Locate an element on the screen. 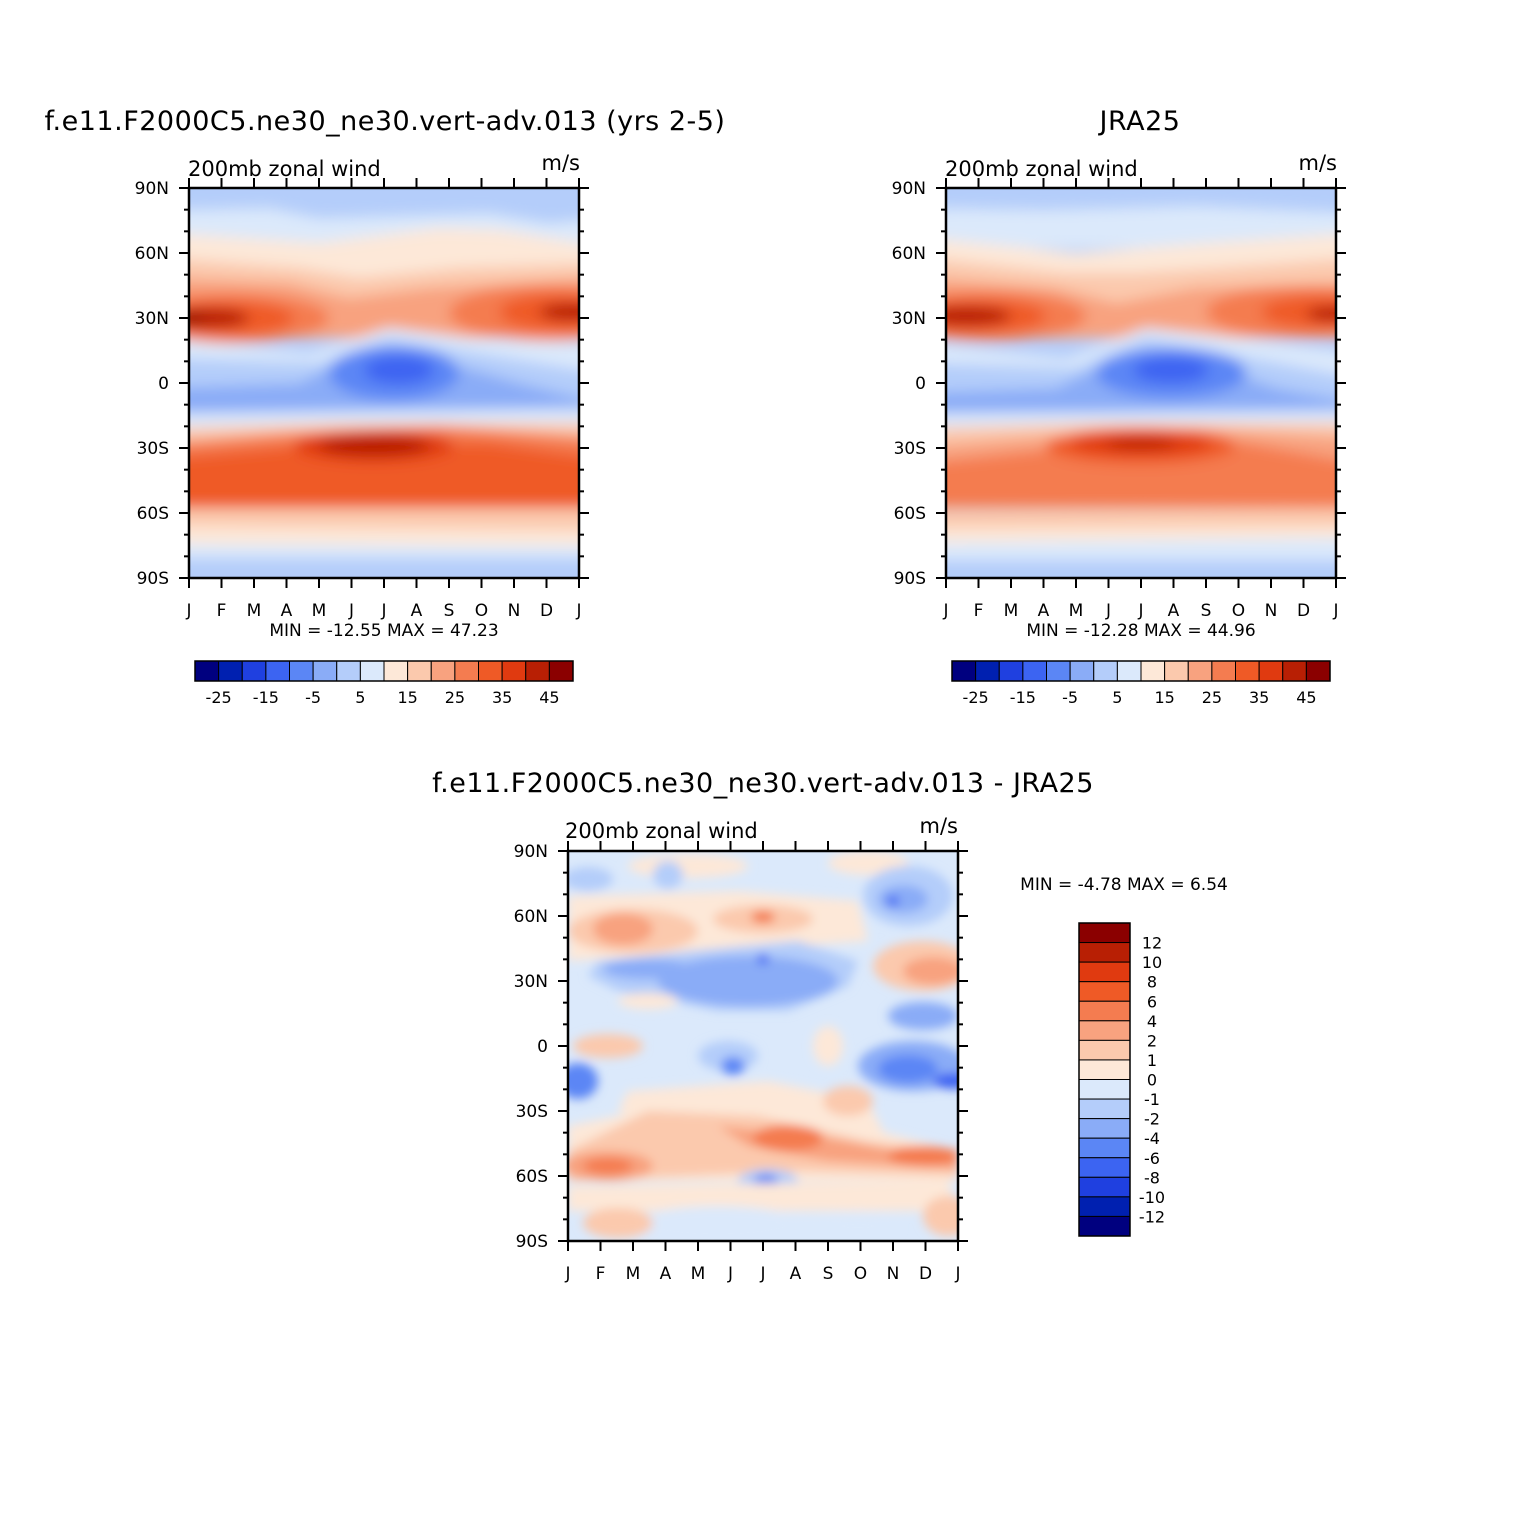  panel-obs: JRA25 200mb zonal wind m/s is located at coordinates (1119, 406).